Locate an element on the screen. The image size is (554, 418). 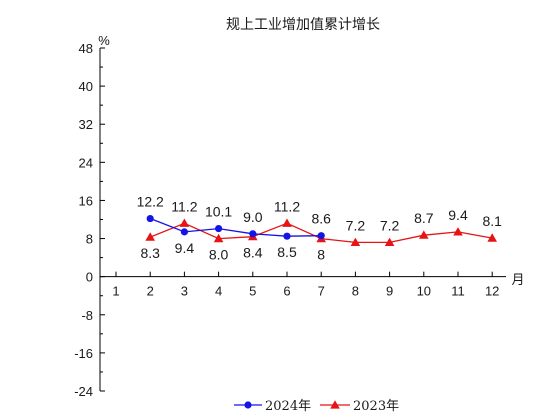
x-tick-label: 1 is located at coordinates (115, 291).